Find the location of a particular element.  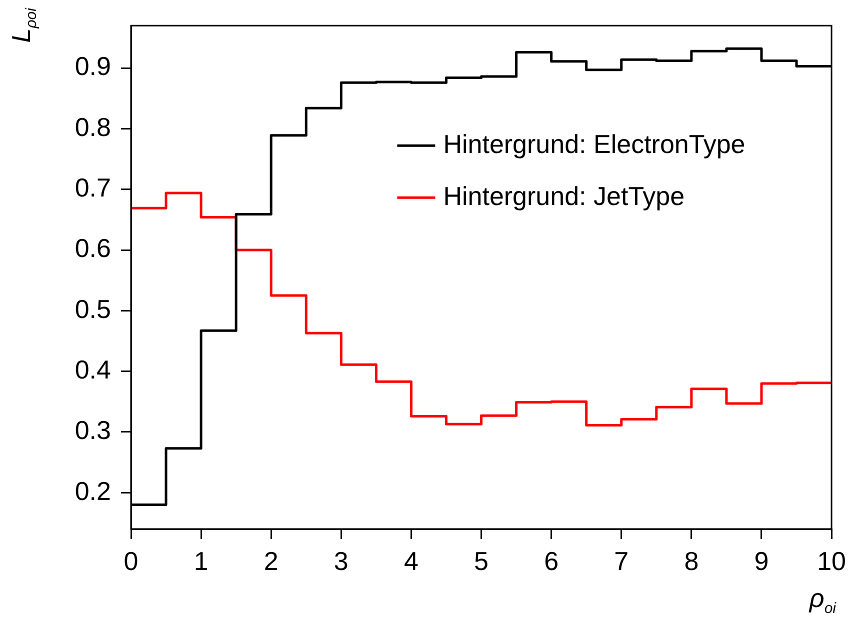

y-tick-label: 0.9 is located at coordinates (92, 66).